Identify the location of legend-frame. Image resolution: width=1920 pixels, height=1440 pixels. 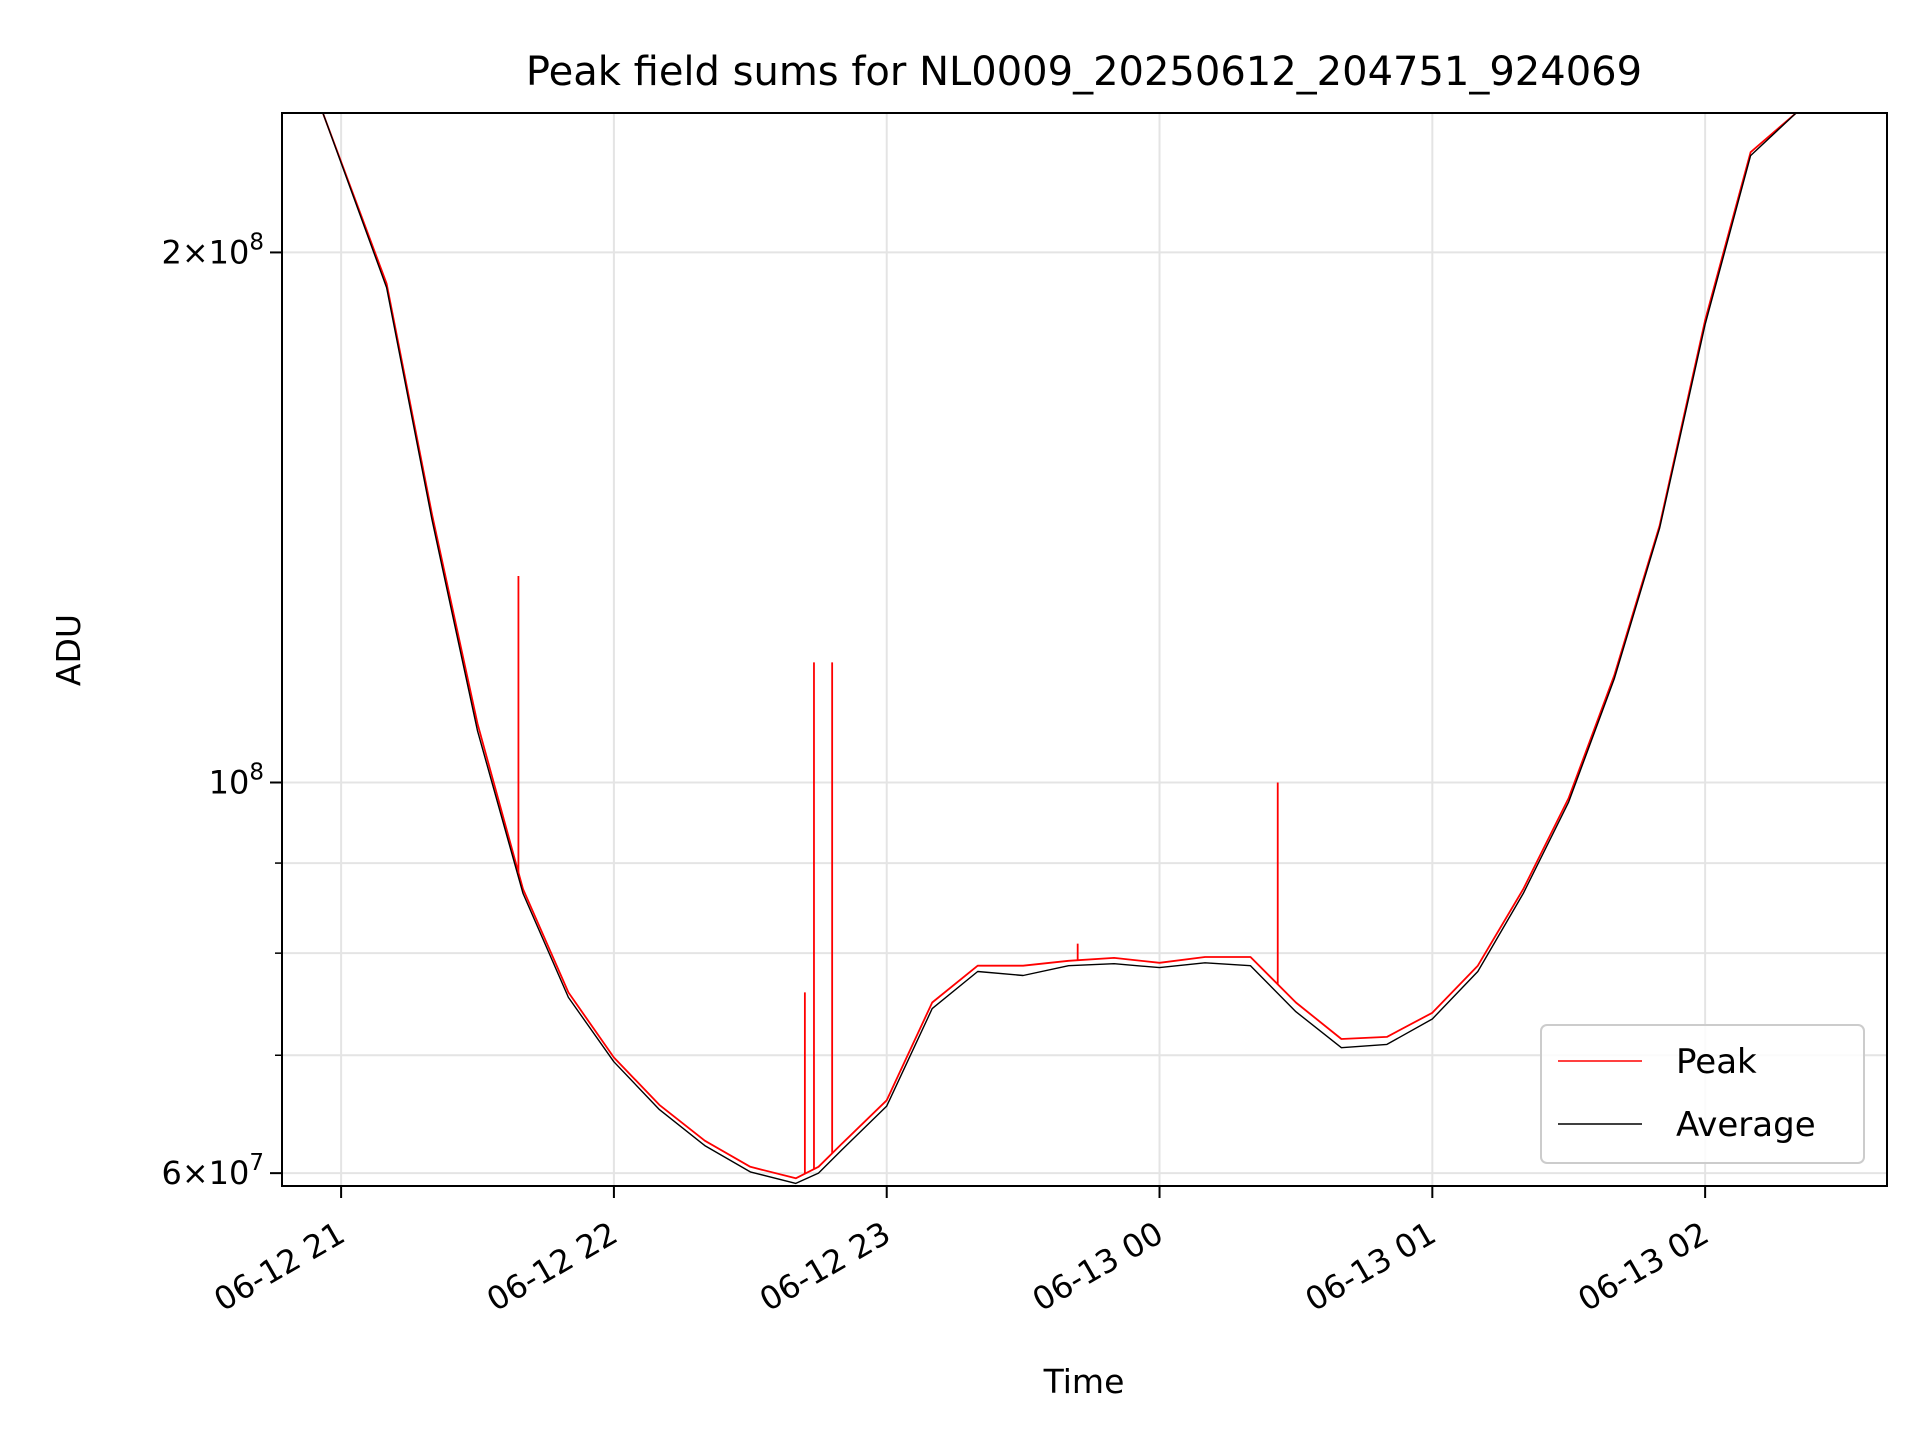
(1702, 1094).